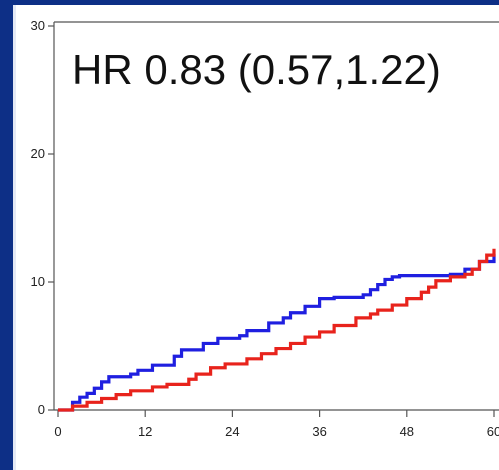 This screenshot has width=499, height=470. Describe the element at coordinates (493, 431) in the screenshot. I see `x-tick-label: 60` at that location.